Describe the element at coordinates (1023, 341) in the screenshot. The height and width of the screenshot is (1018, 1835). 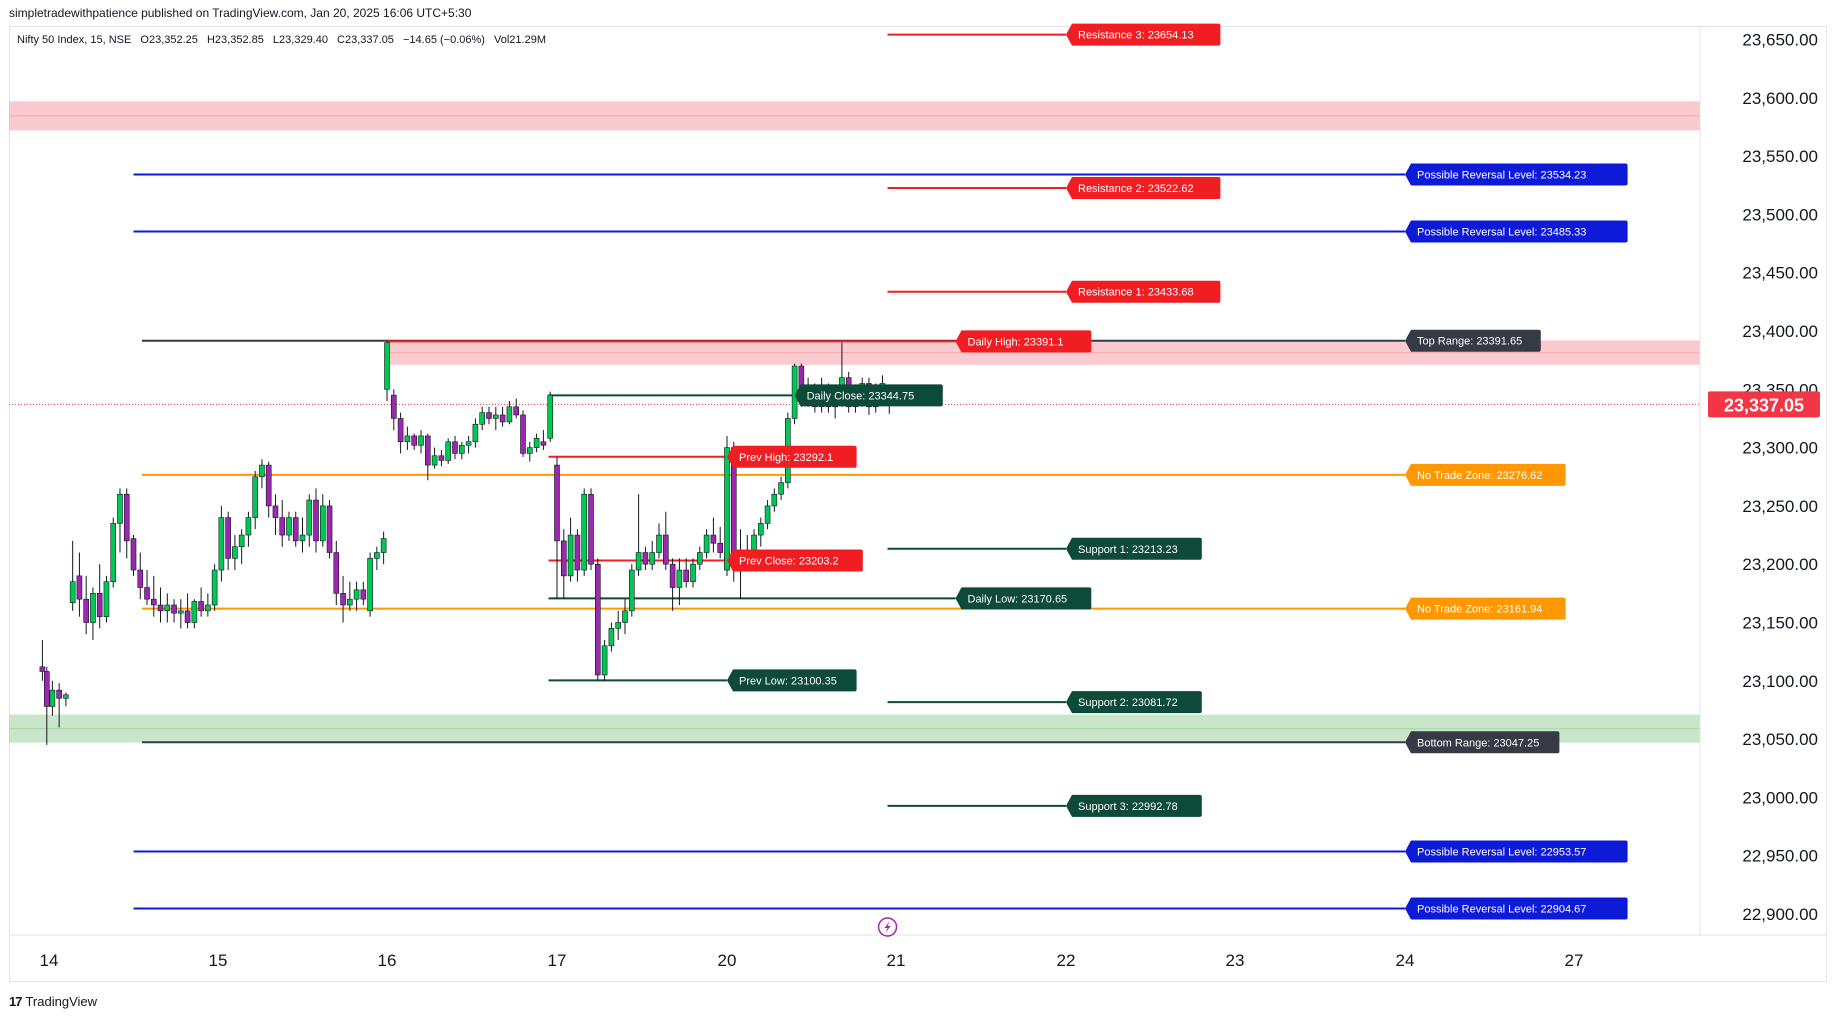
I see `level-tag: Daily High: 23391.1` at that location.